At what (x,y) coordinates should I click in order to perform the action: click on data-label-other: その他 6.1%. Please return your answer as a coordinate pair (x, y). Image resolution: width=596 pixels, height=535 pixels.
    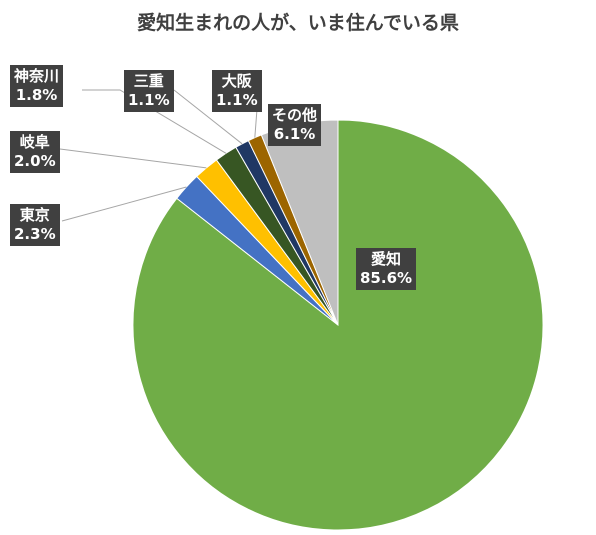
    Looking at the image, I should click on (295, 125).